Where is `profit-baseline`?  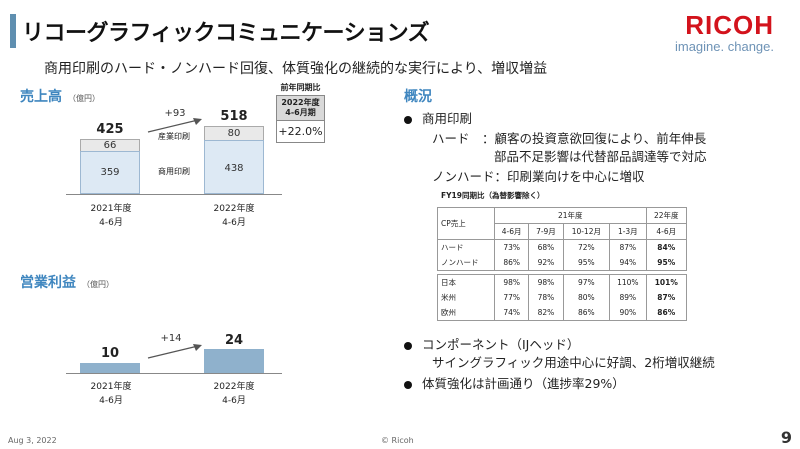
profit-baseline is located at coordinates (174, 373).